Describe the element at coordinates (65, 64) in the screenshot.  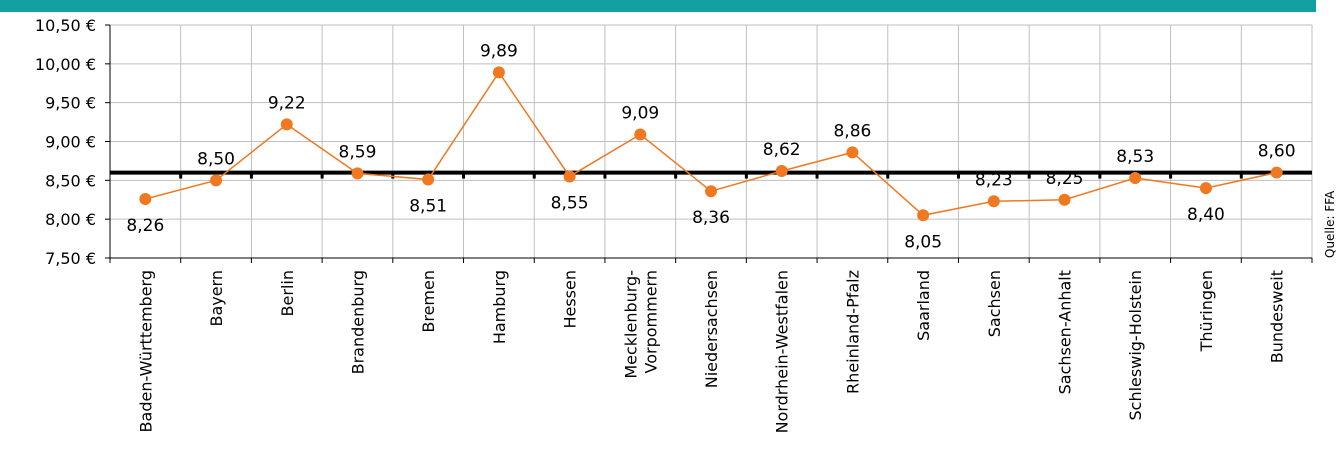
I see `y-tick-label: 10,00 €` at that location.